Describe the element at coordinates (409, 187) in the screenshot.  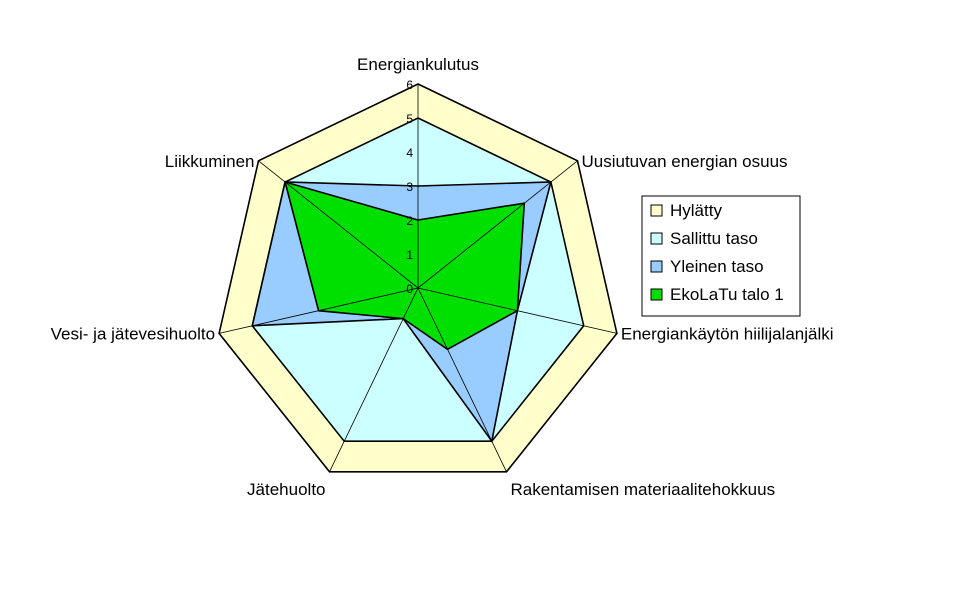
I see `tick-label: 3` at that location.